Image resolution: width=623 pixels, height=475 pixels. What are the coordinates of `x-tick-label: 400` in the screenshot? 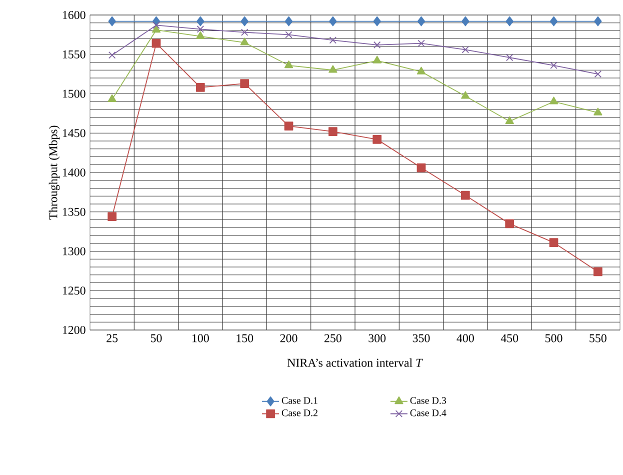 It's located at (465, 338).